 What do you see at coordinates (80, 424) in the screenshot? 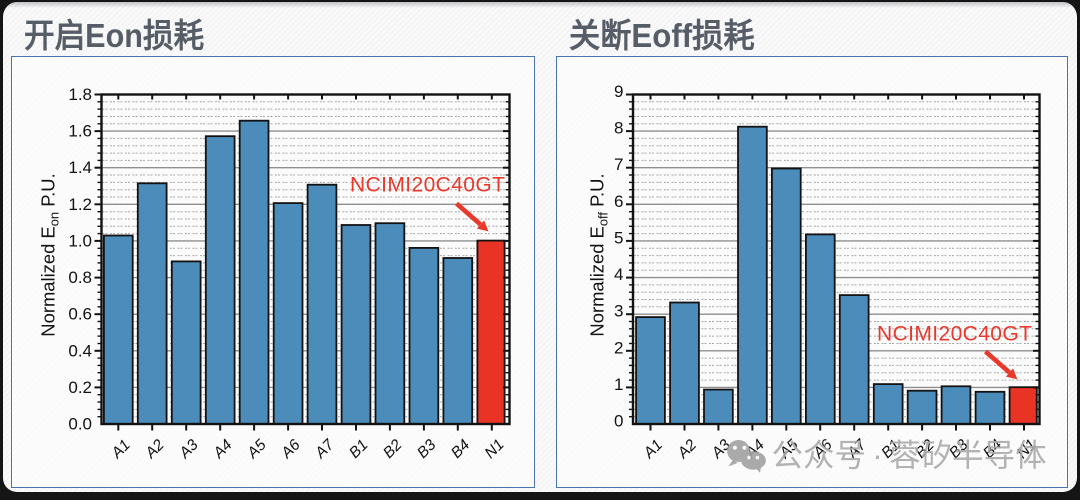
I see `svg-text: 0.0` at bounding box center [80, 424].